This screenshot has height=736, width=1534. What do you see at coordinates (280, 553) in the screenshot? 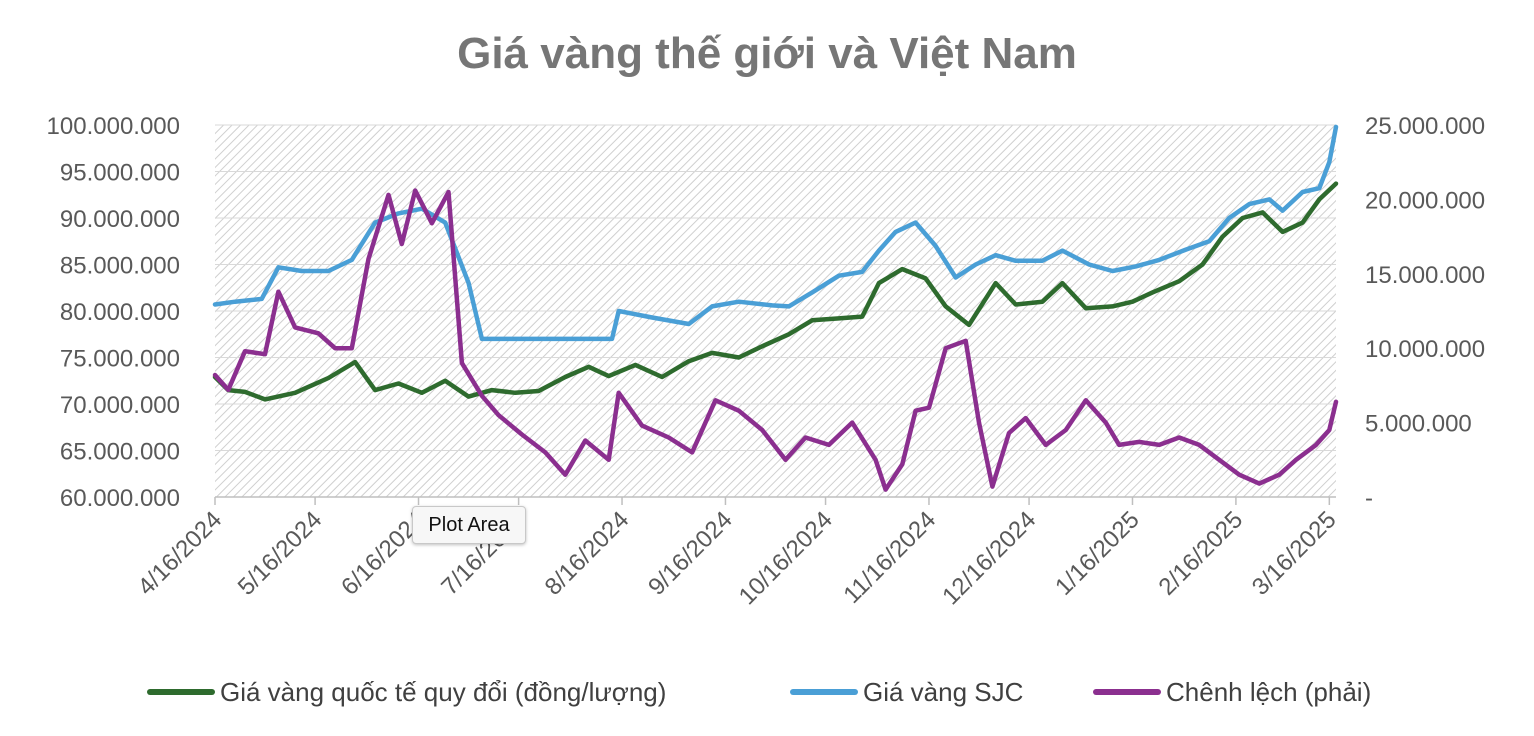
I see `x-tick-label: 5/16/2024` at bounding box center [280, 553].